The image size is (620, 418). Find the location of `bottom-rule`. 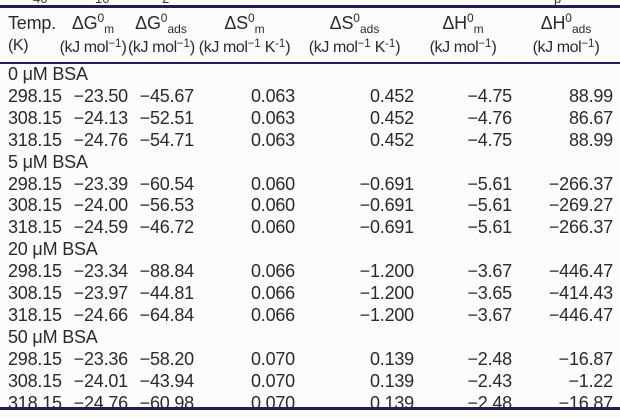

bottom-rule is located at coordinates (310, 408).